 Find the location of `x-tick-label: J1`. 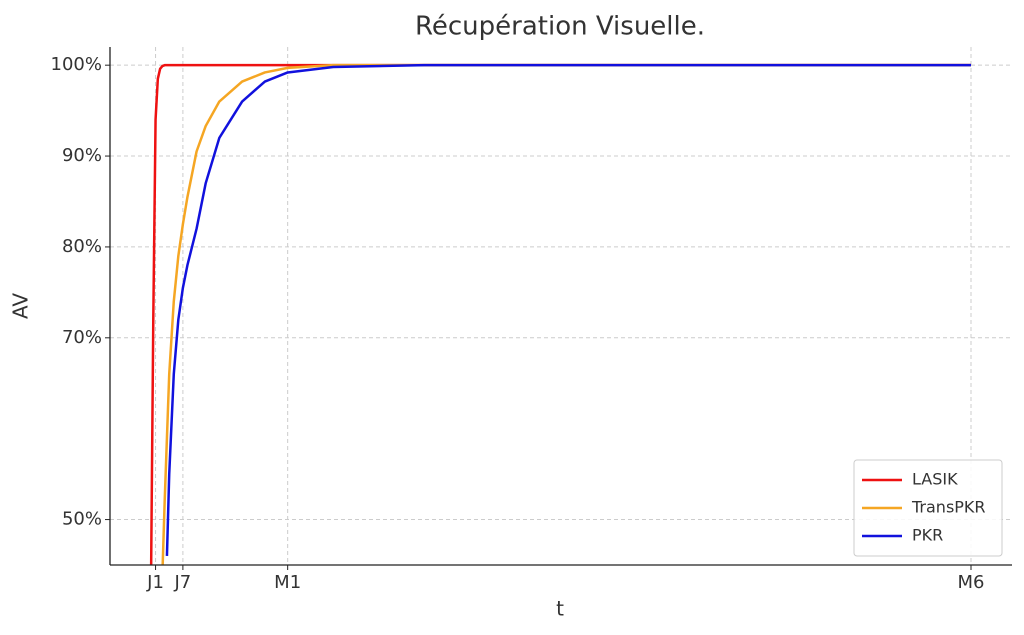

x-tick-label: J1 is located at coordinates (155, 582).